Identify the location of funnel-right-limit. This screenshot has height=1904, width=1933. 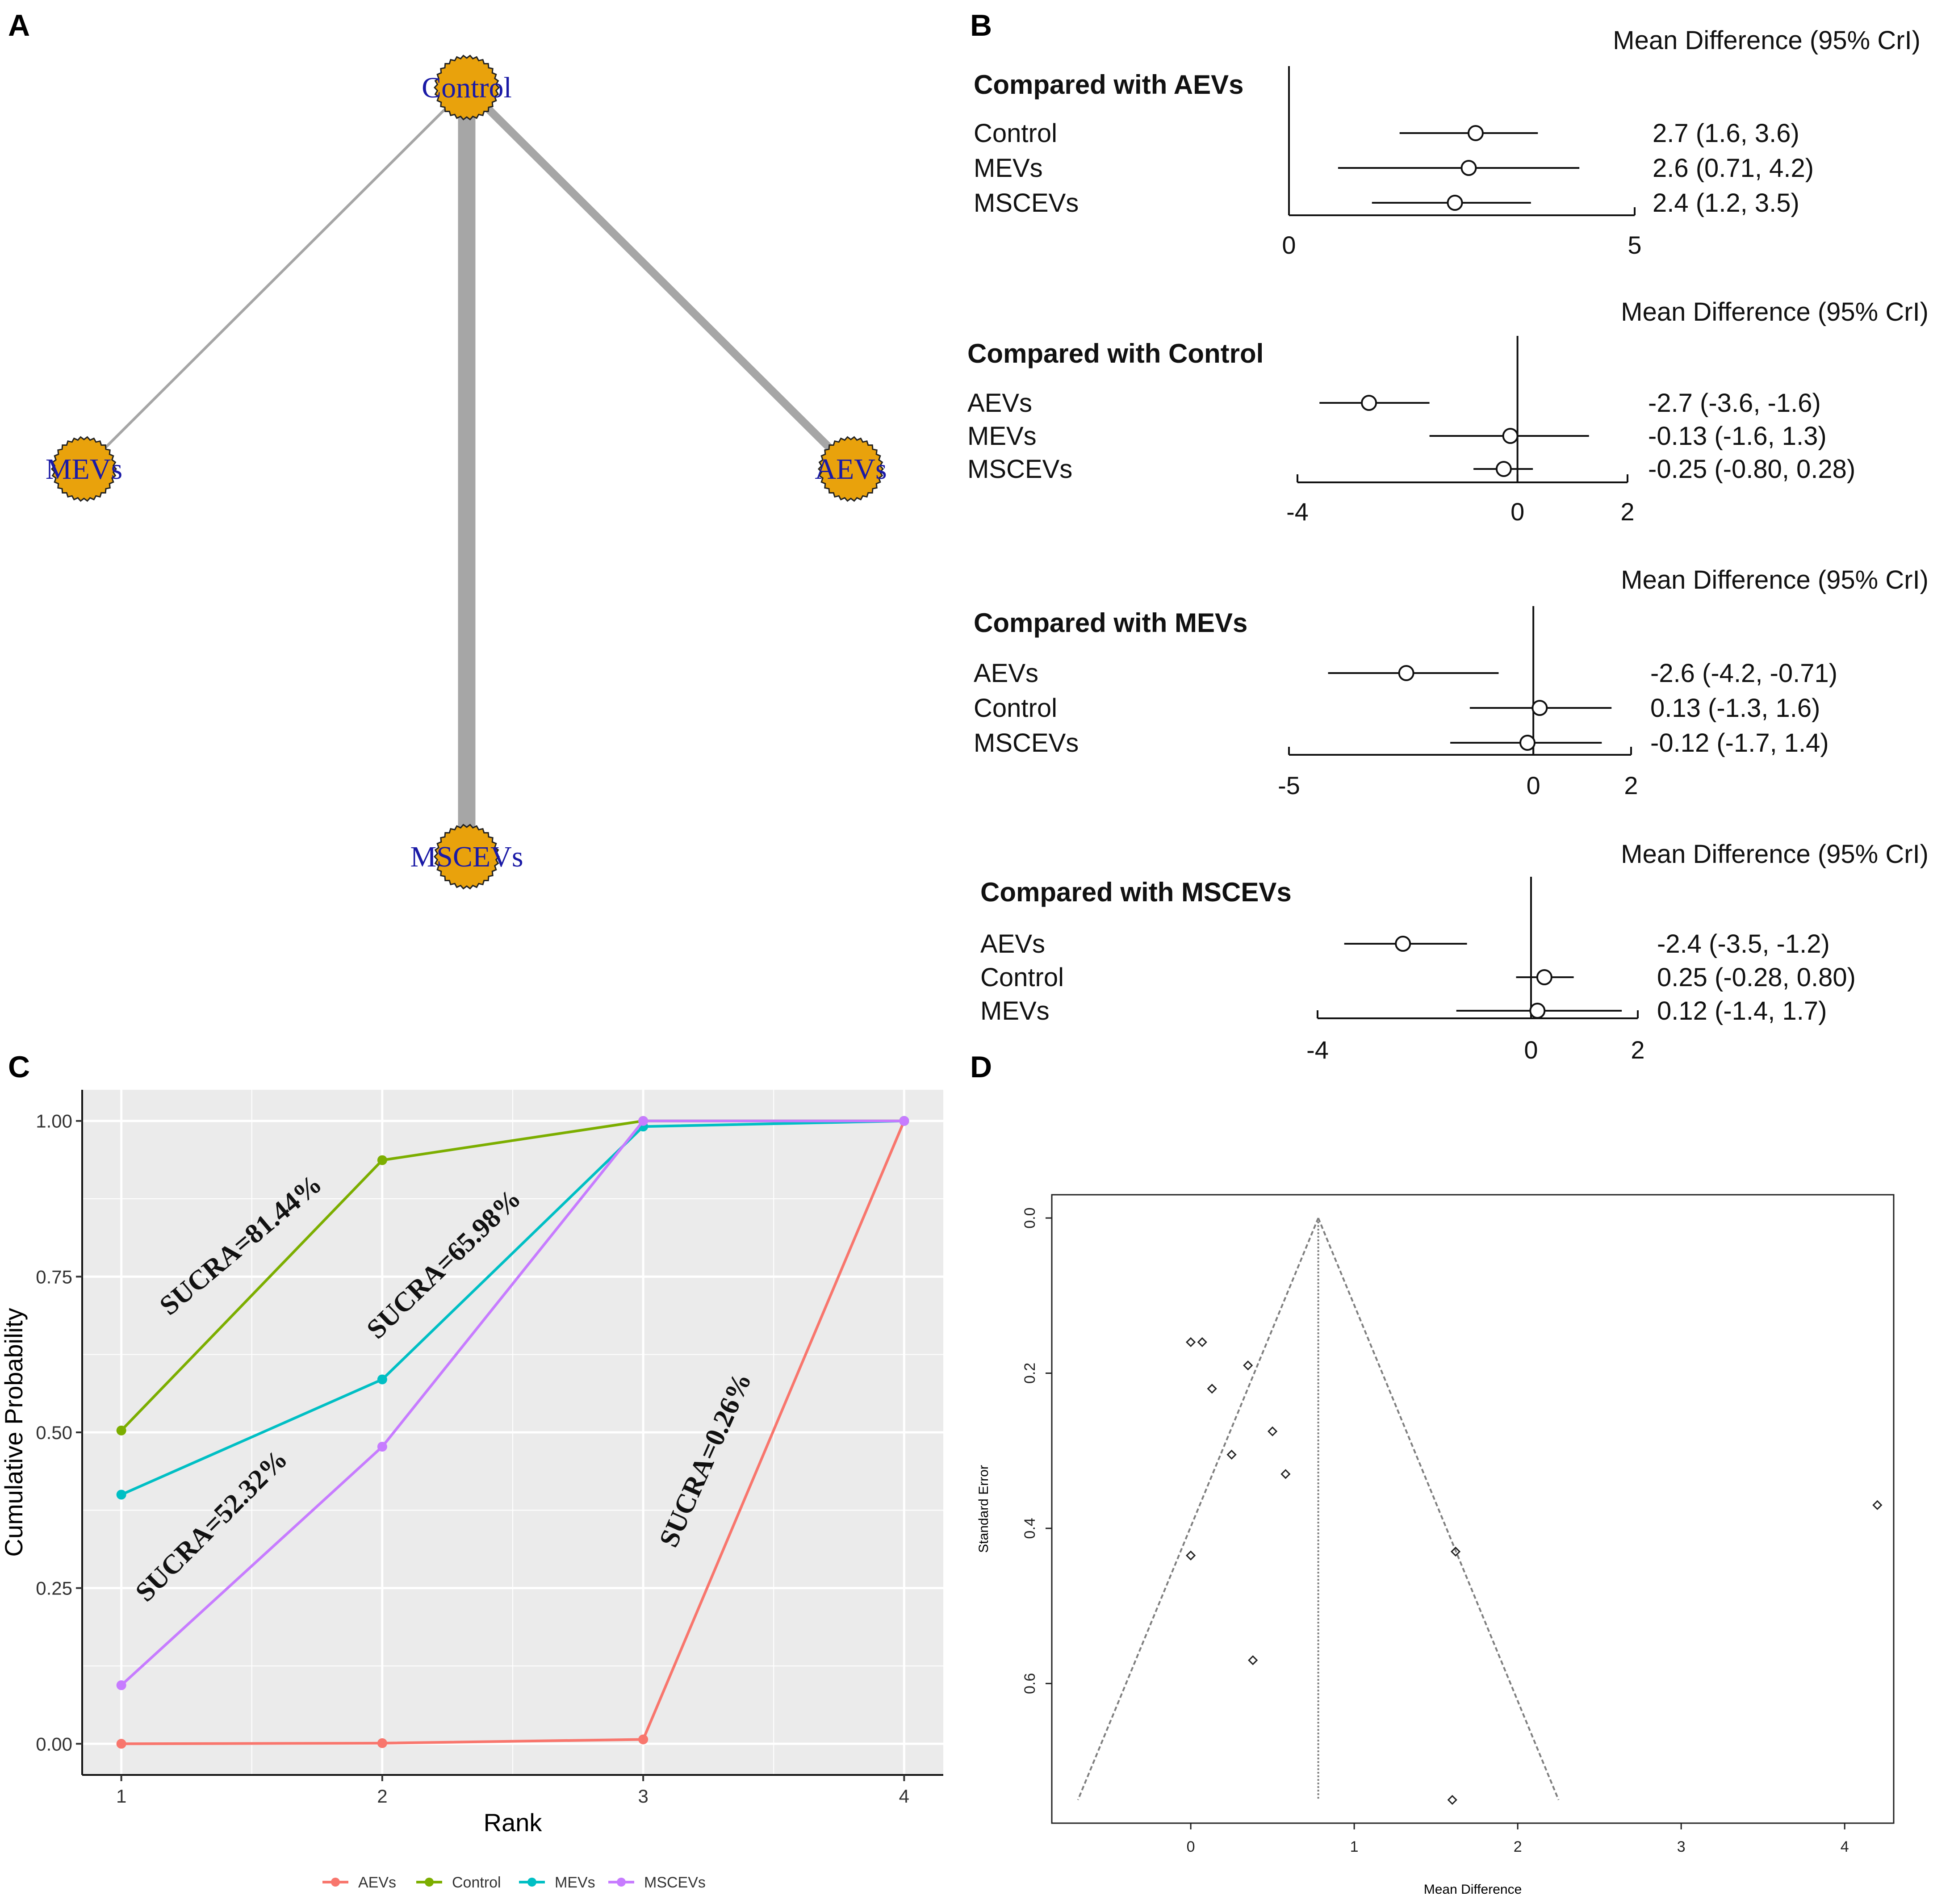
(1438, 1509).